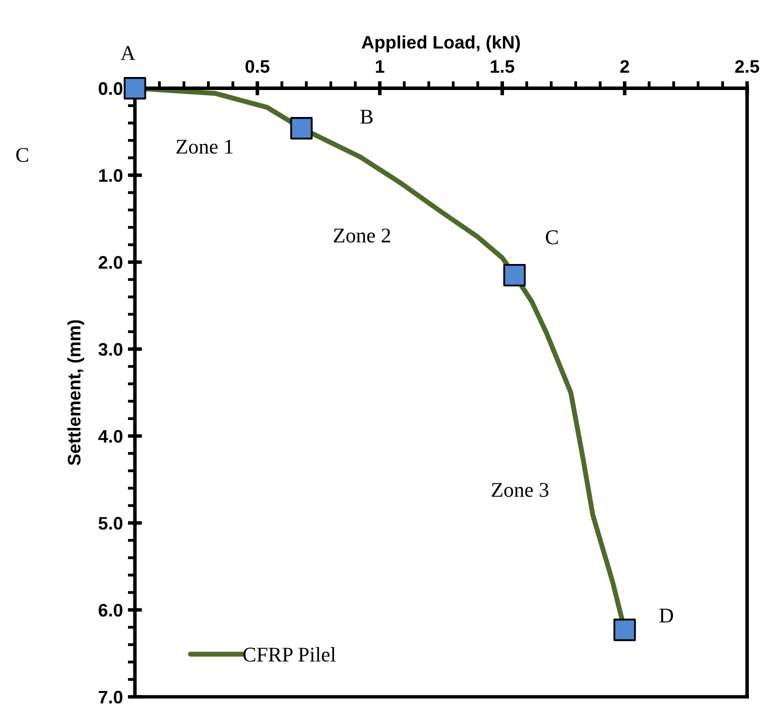 The width and height of the screenshot is (771, 706). I want to click on text: C, so click(22, 155).